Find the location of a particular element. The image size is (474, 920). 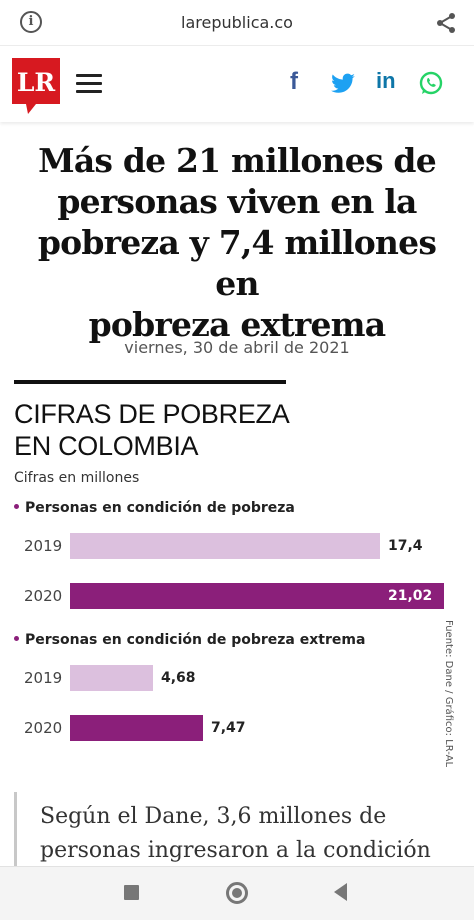

twitter-icon is located at coordinates (343, 83).